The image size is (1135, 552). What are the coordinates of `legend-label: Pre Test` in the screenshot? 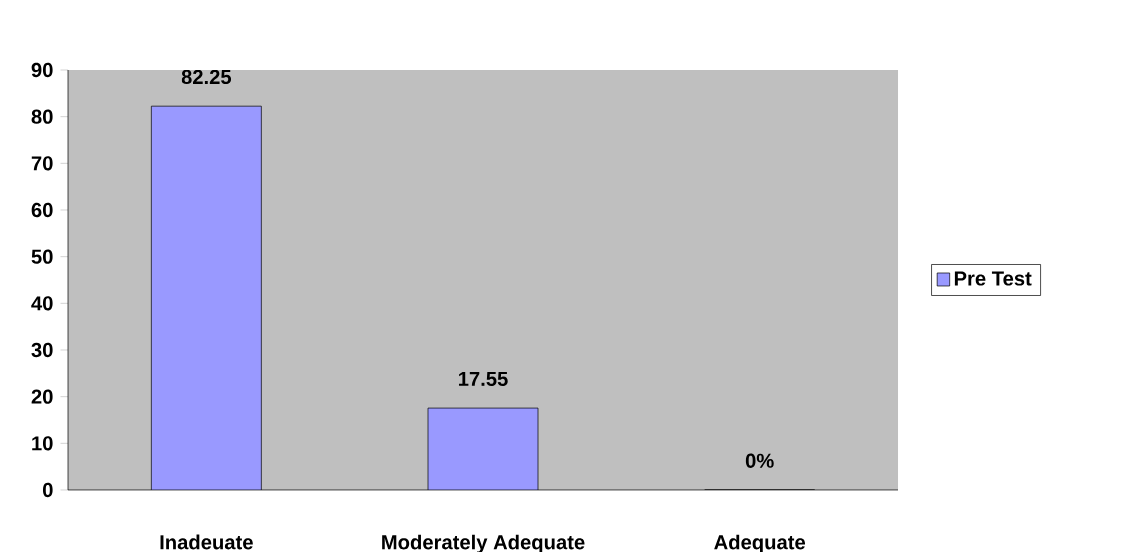 It's located at (993, 278).